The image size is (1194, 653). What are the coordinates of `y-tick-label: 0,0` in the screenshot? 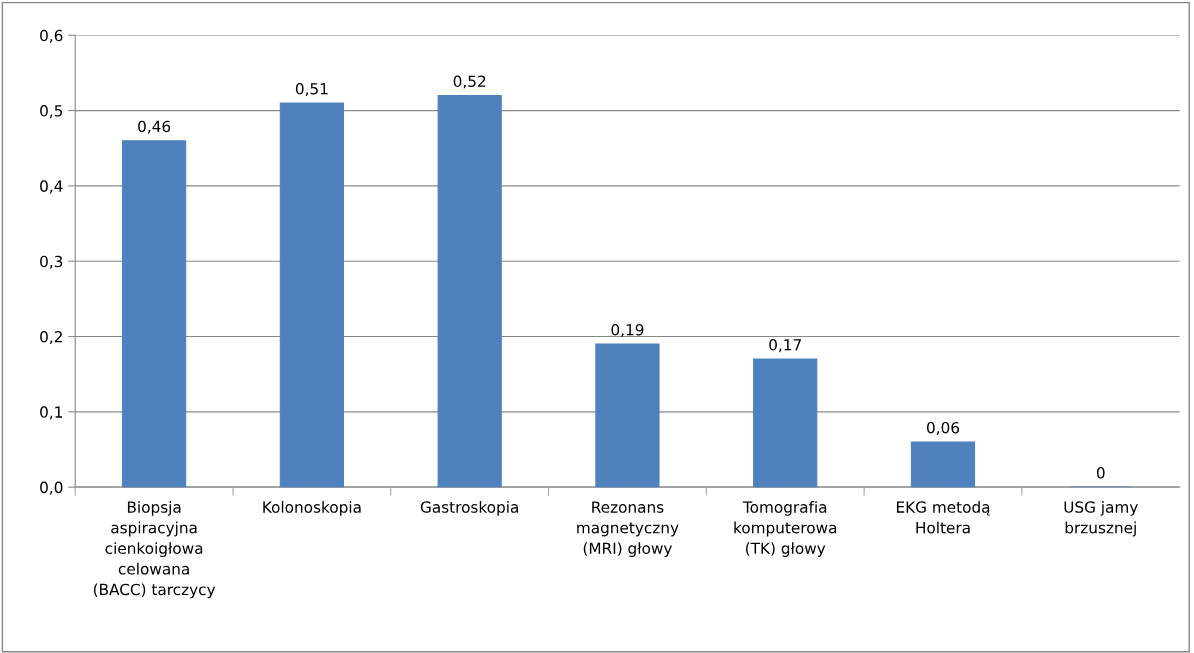 It's located at (51, 488).